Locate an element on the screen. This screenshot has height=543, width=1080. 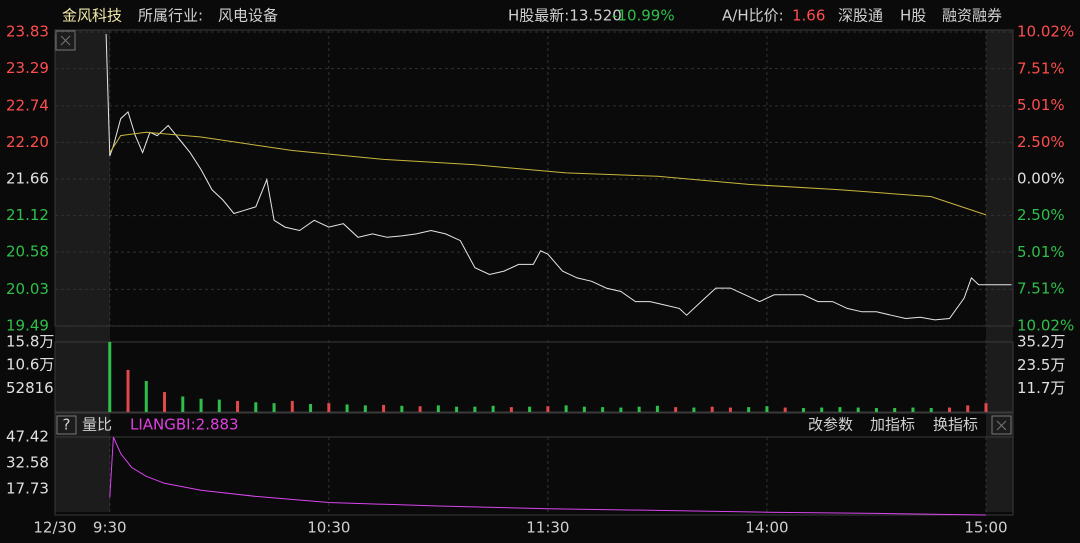
y2-tick-label: 11.7万 is located at coordinates (1041, 388).